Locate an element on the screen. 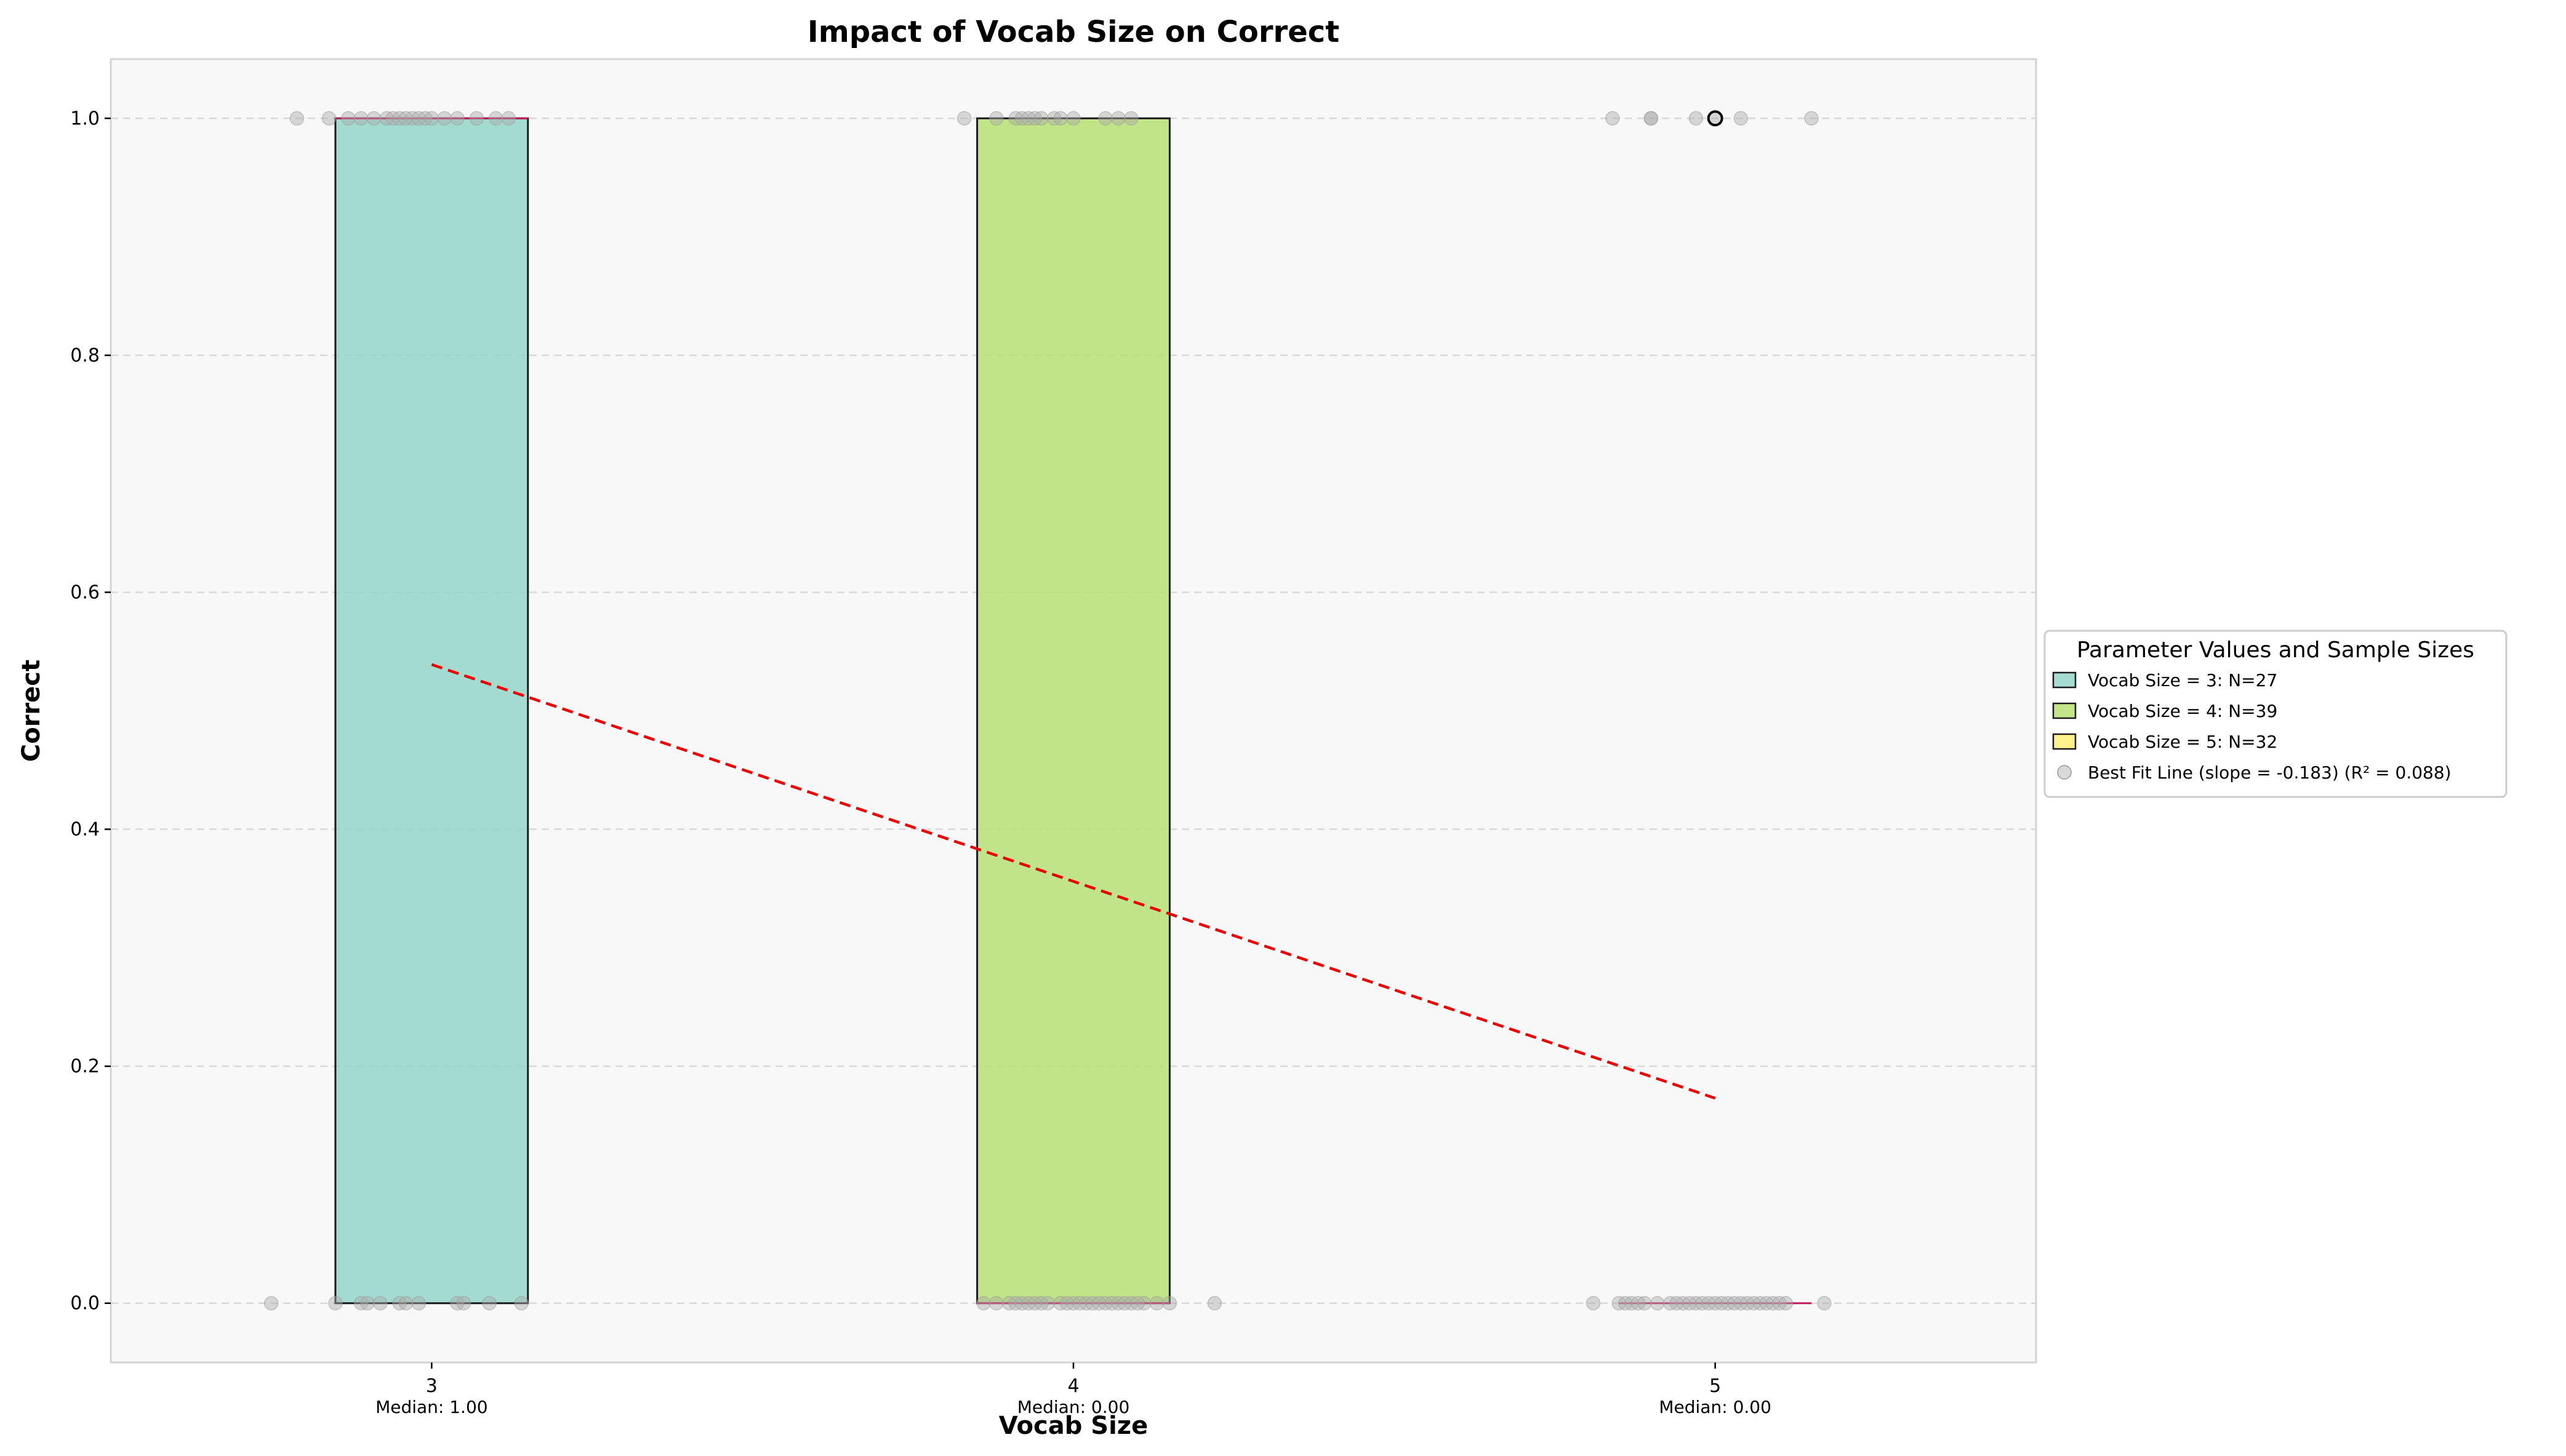  chart-title: Impact of Vocab Size on Correct is located at coordinates (1073, 32).